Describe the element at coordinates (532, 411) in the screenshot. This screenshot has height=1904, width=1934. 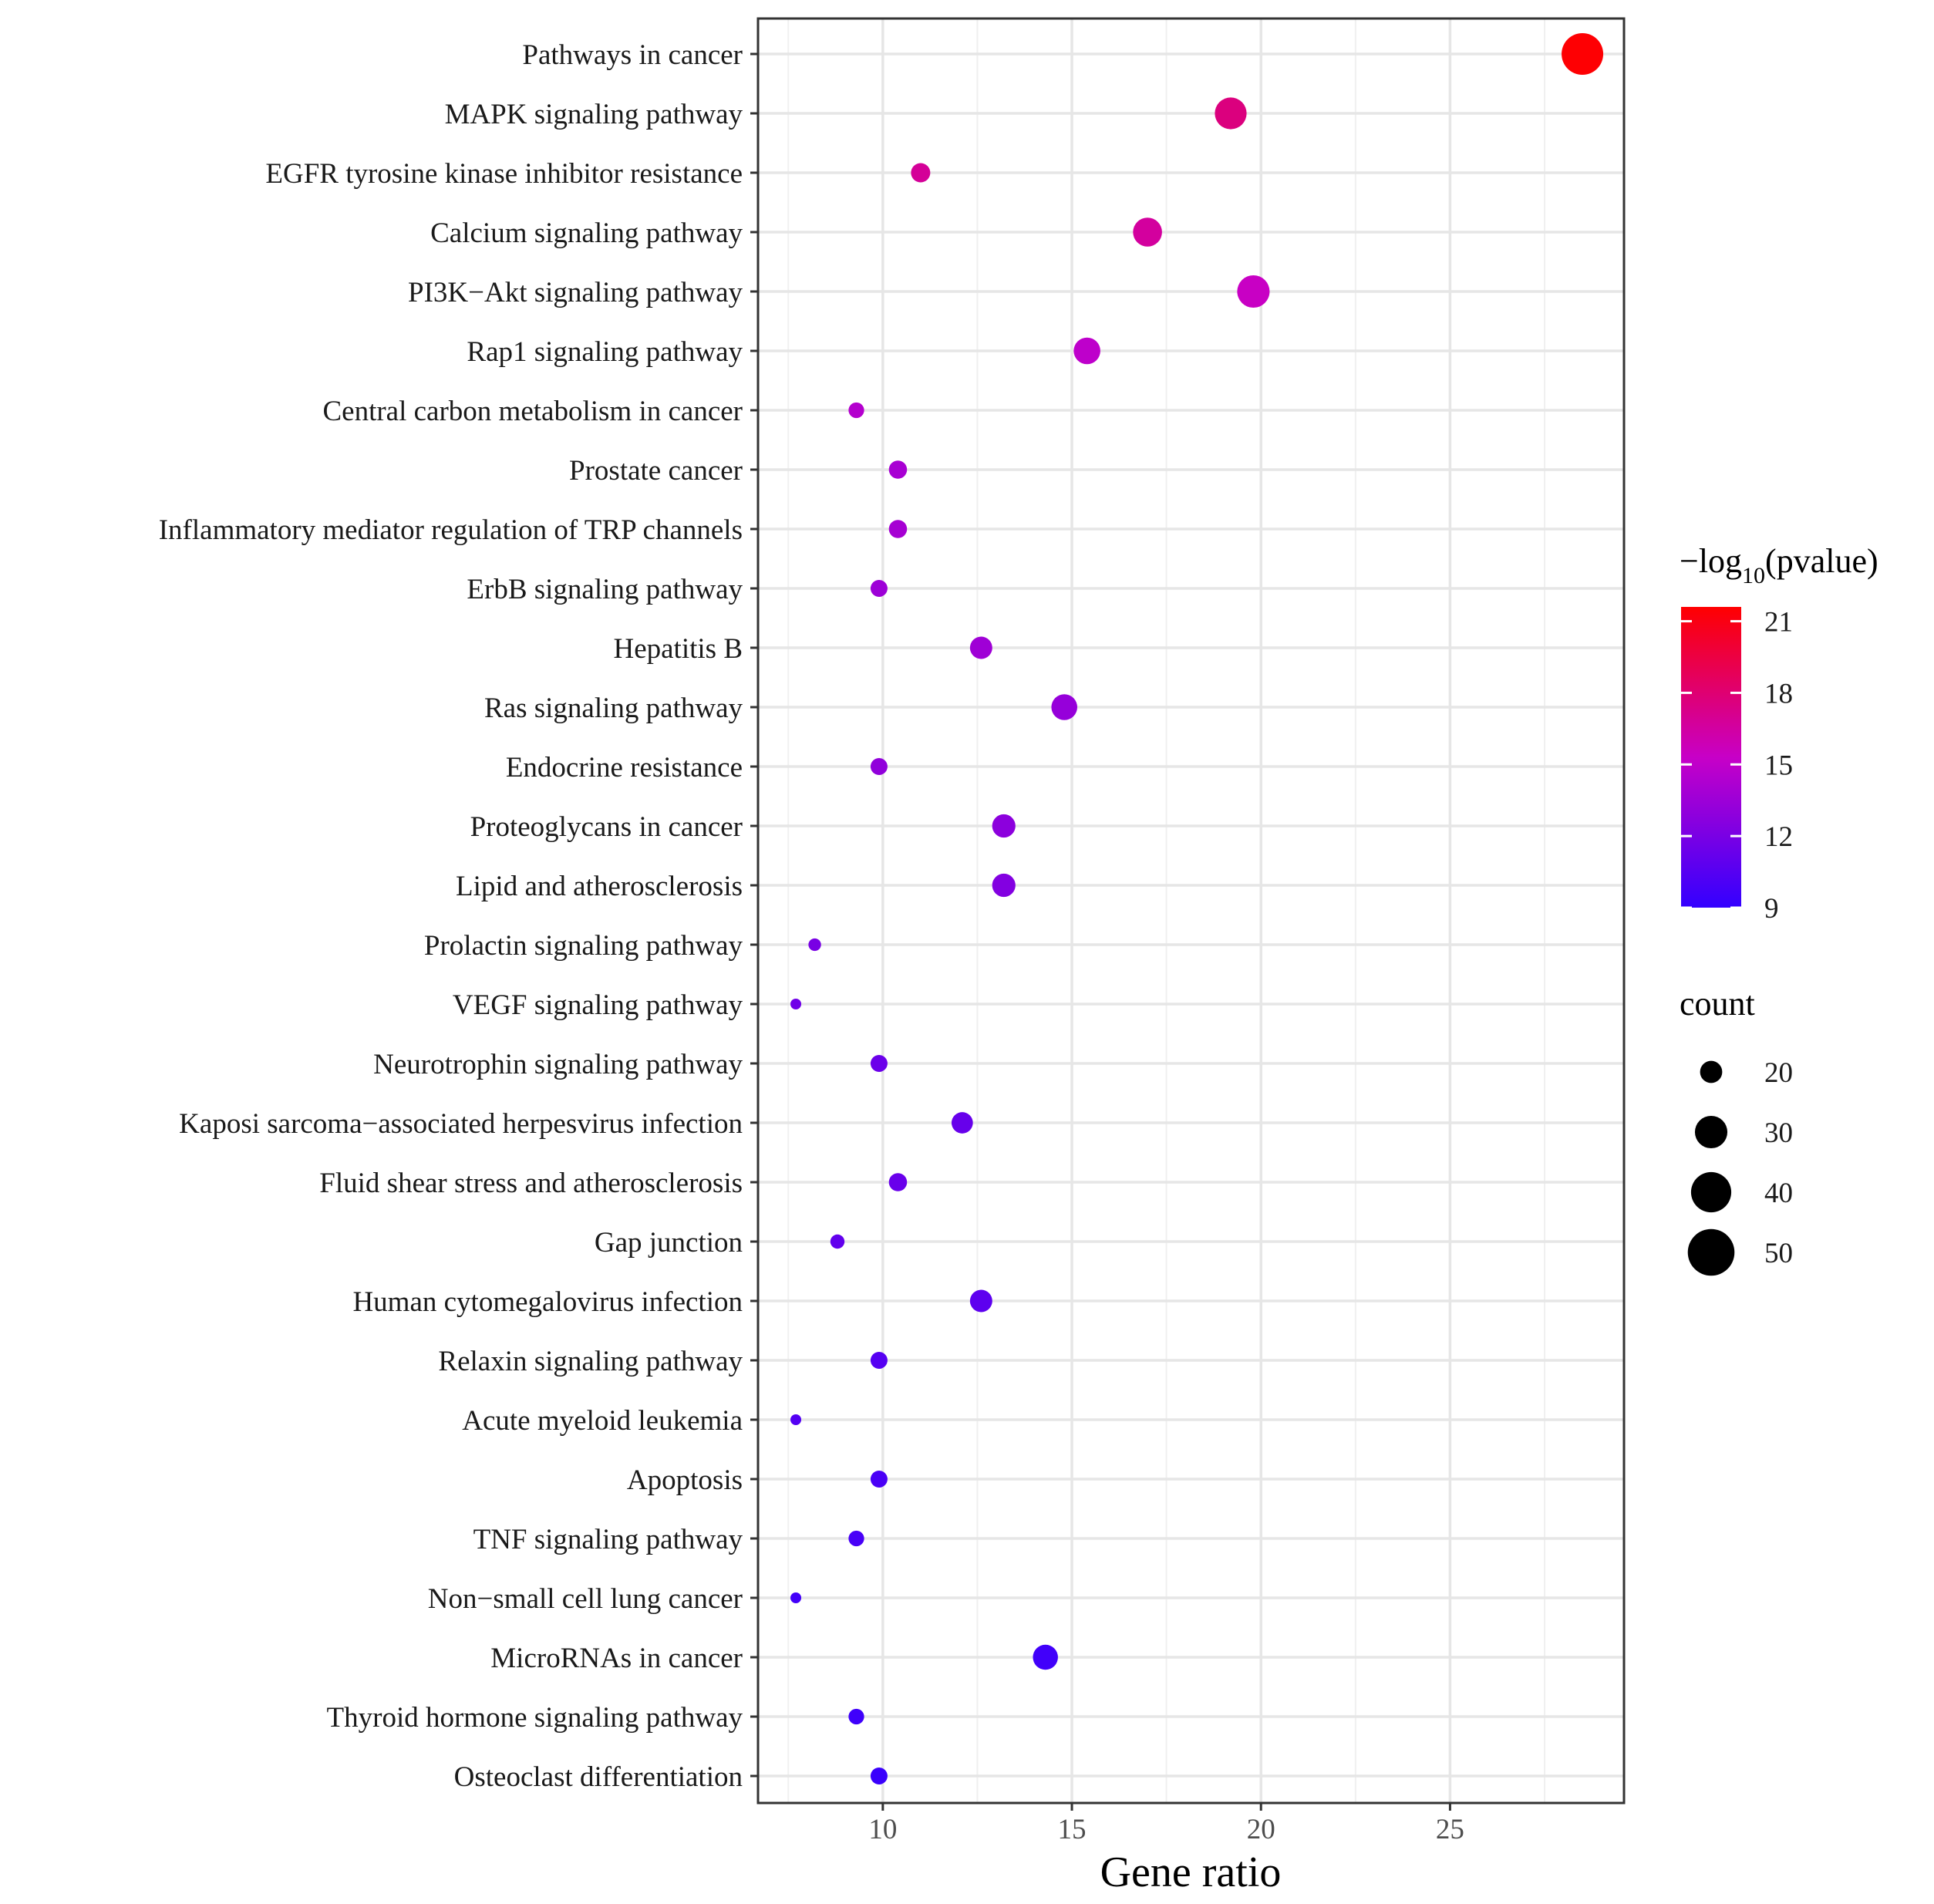
I see `y-tick-label: Central carbon metabolism in cancer` at that location.